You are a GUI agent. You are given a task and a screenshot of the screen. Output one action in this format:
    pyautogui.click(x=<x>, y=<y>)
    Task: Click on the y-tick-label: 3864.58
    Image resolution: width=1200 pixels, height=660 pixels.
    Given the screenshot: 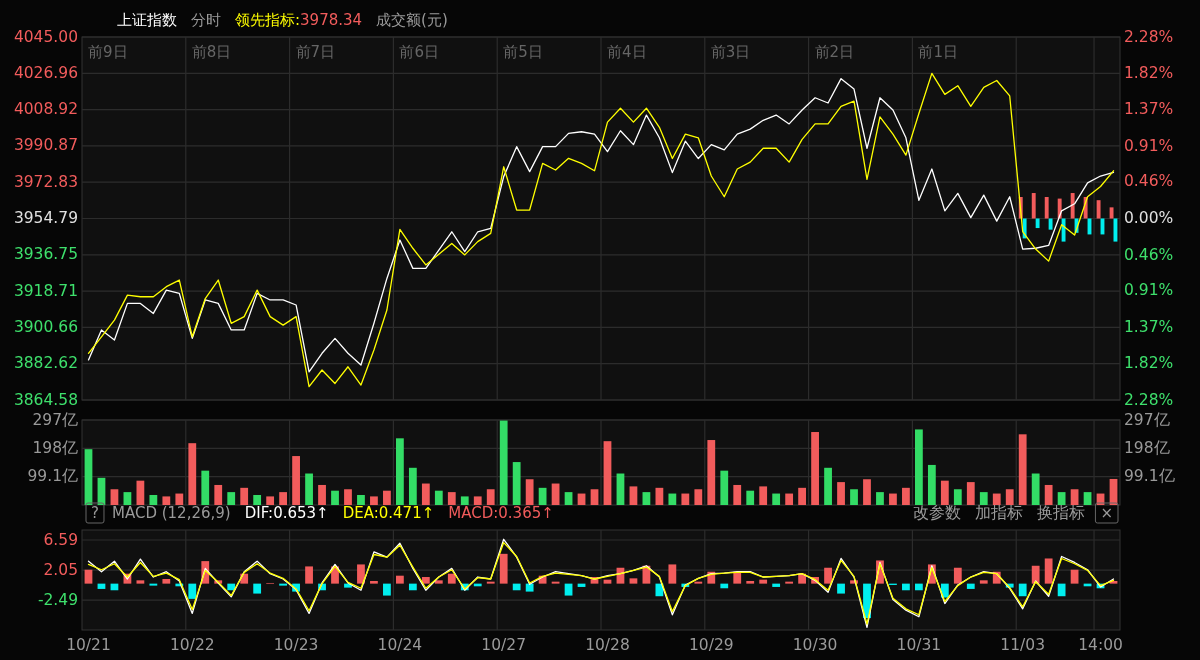 What is the action you would take?
    pyautogui.click(x=45, y=399)
    